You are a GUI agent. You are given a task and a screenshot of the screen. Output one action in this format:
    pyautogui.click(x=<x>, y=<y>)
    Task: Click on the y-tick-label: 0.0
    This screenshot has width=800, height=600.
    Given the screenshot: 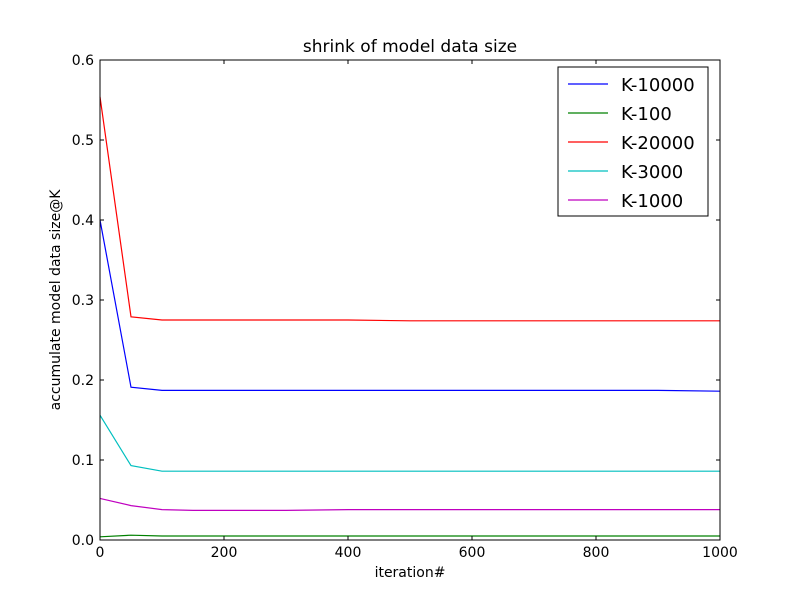 What is the action you would take?
    pyautogui.click(x=83, y=541)
    